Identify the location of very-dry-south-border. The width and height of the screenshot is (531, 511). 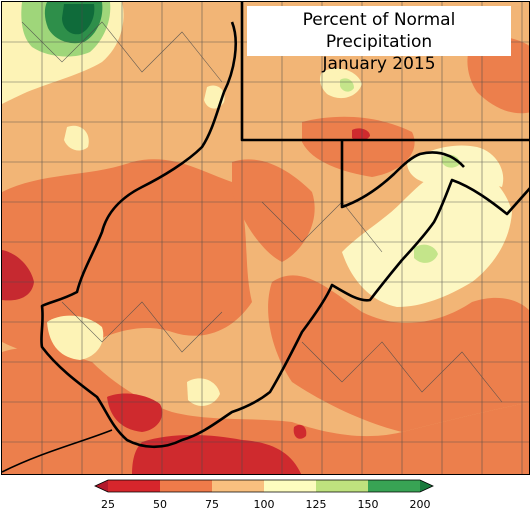
(217, 454).